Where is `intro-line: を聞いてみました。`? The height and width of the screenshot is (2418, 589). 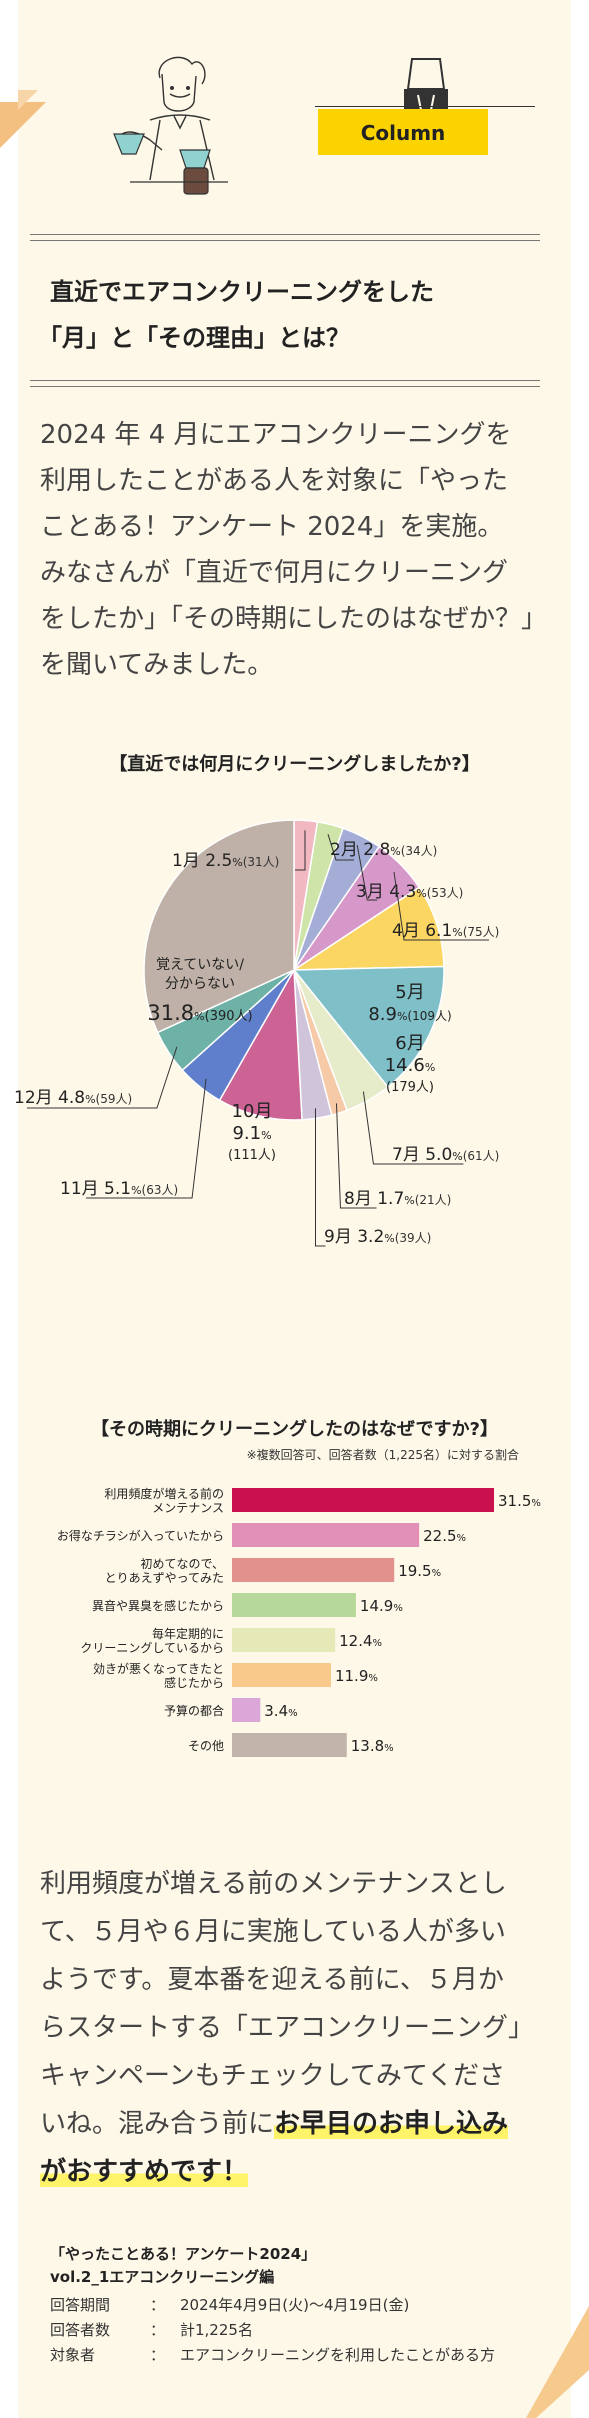
intro-line: を聞いてみました。 is located at coordinates (157, 665).